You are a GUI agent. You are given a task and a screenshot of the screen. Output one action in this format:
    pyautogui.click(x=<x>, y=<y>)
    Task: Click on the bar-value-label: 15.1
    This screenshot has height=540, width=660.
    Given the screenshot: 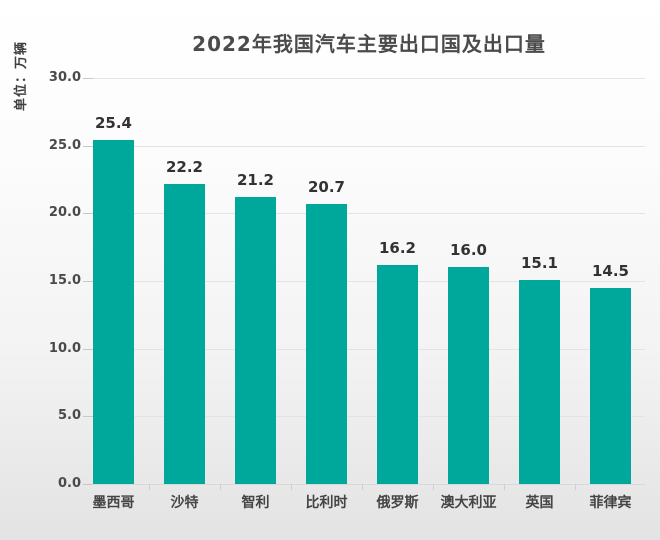 What is the action you would take?
    pyautogui.click(x=539, y=262)
    